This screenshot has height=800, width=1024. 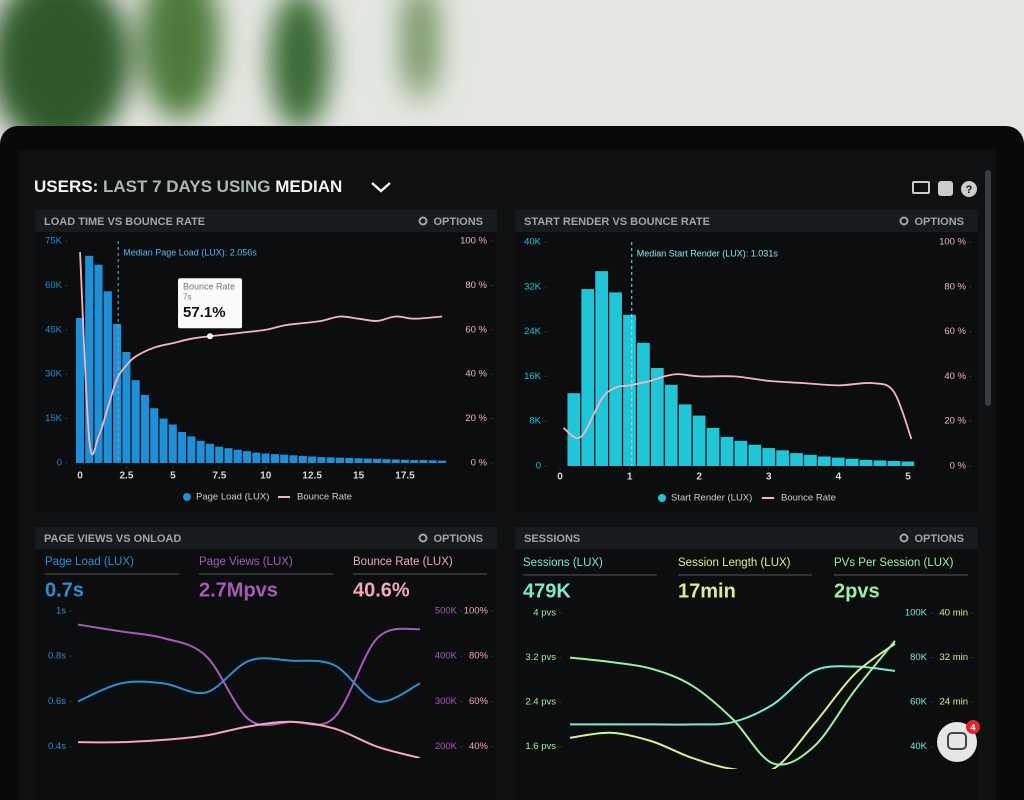 I want to click on y-tick-label: 32 min, so click(x=953, y=657).